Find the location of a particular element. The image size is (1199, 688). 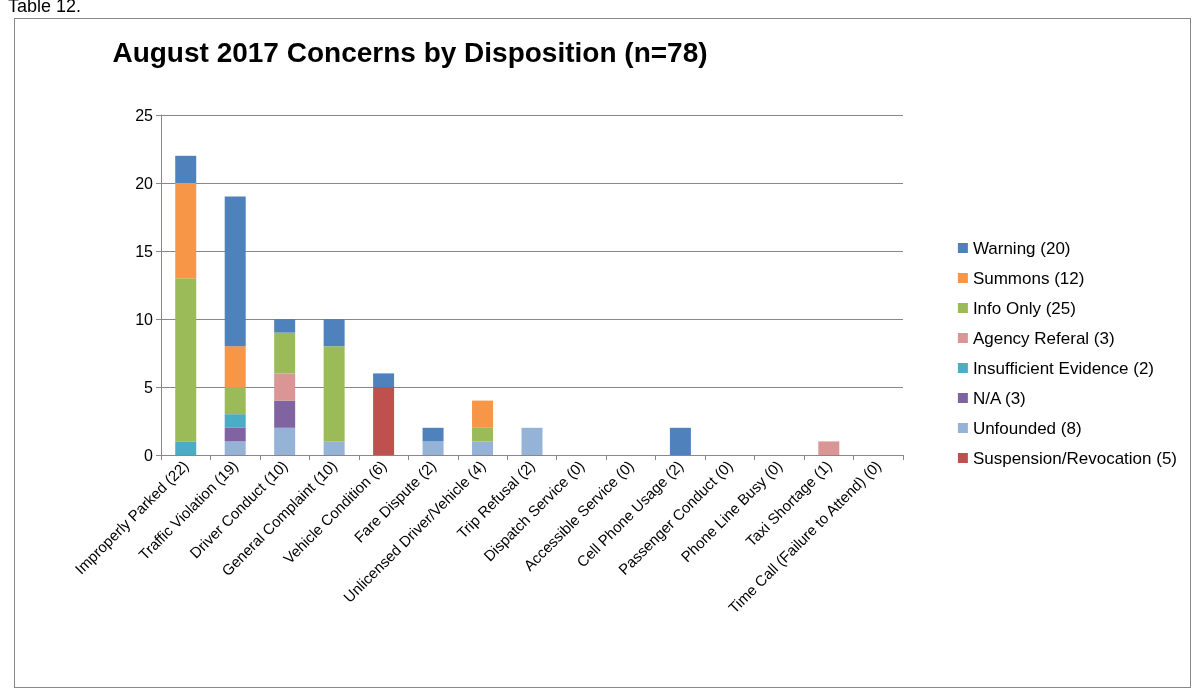

y-tick-label: 25 is located at coordinates (144, 115).